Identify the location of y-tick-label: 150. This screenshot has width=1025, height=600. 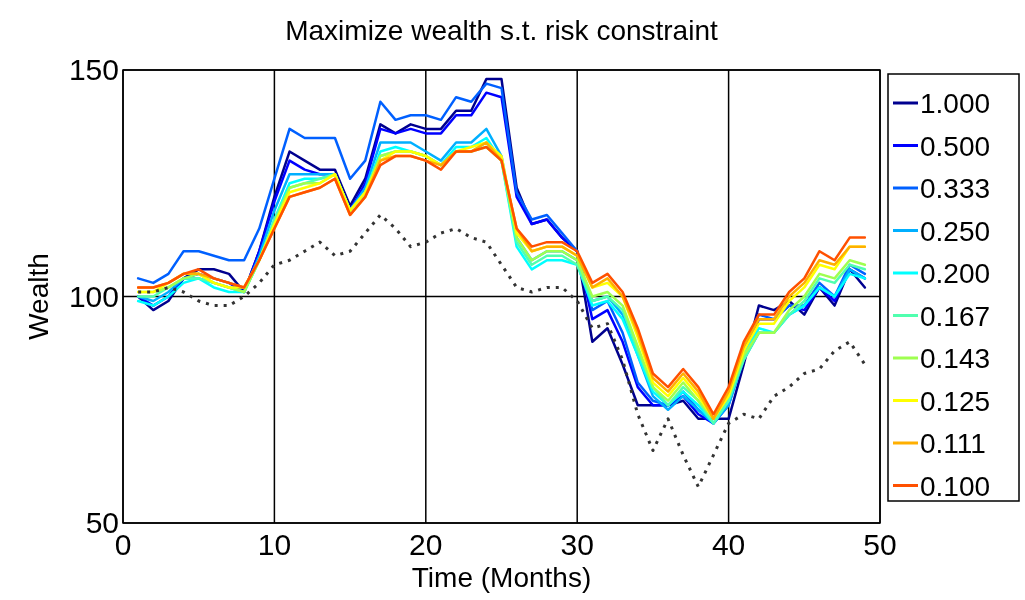
(93, 69).